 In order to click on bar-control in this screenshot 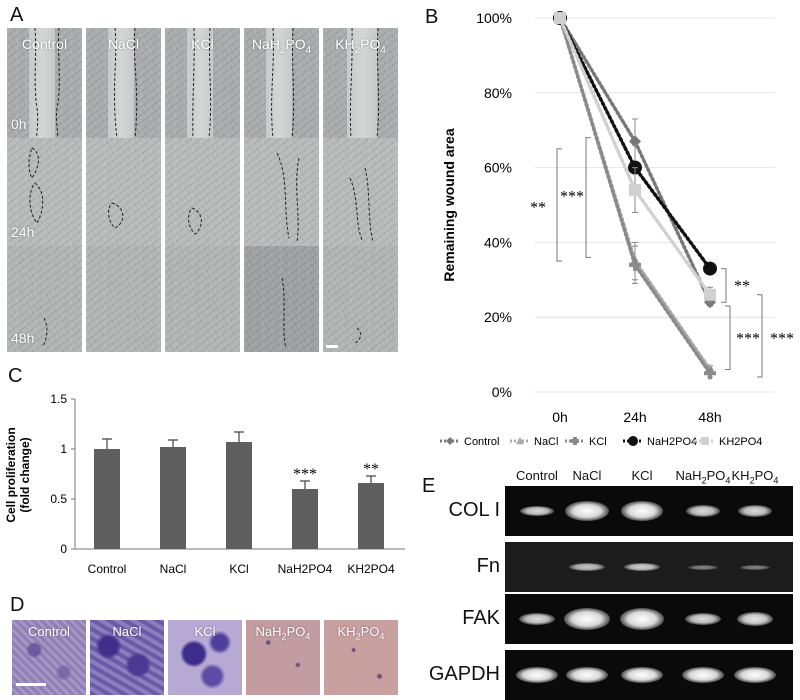, I will do `click(107, 499)`.